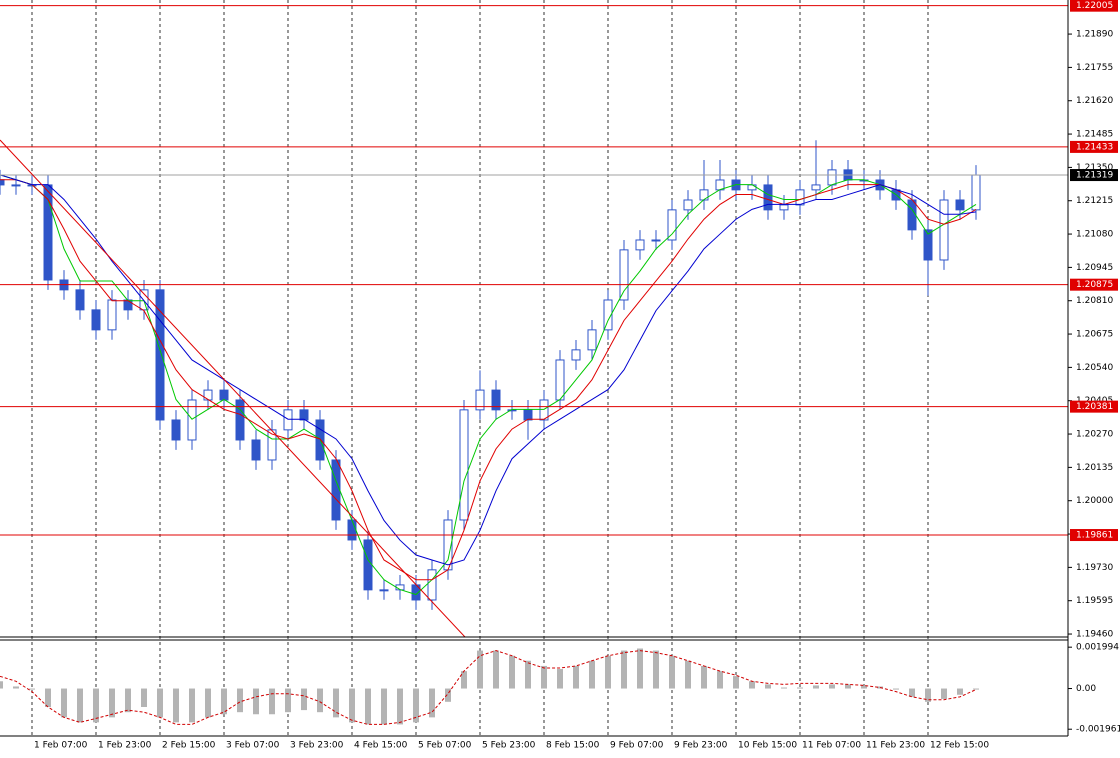 The image size is (1120, 758). What do you see at coordinates (1094, 201) in the screenshot?
I see `y-tick-label: 1.21215` at bounding box center [1094, 201].